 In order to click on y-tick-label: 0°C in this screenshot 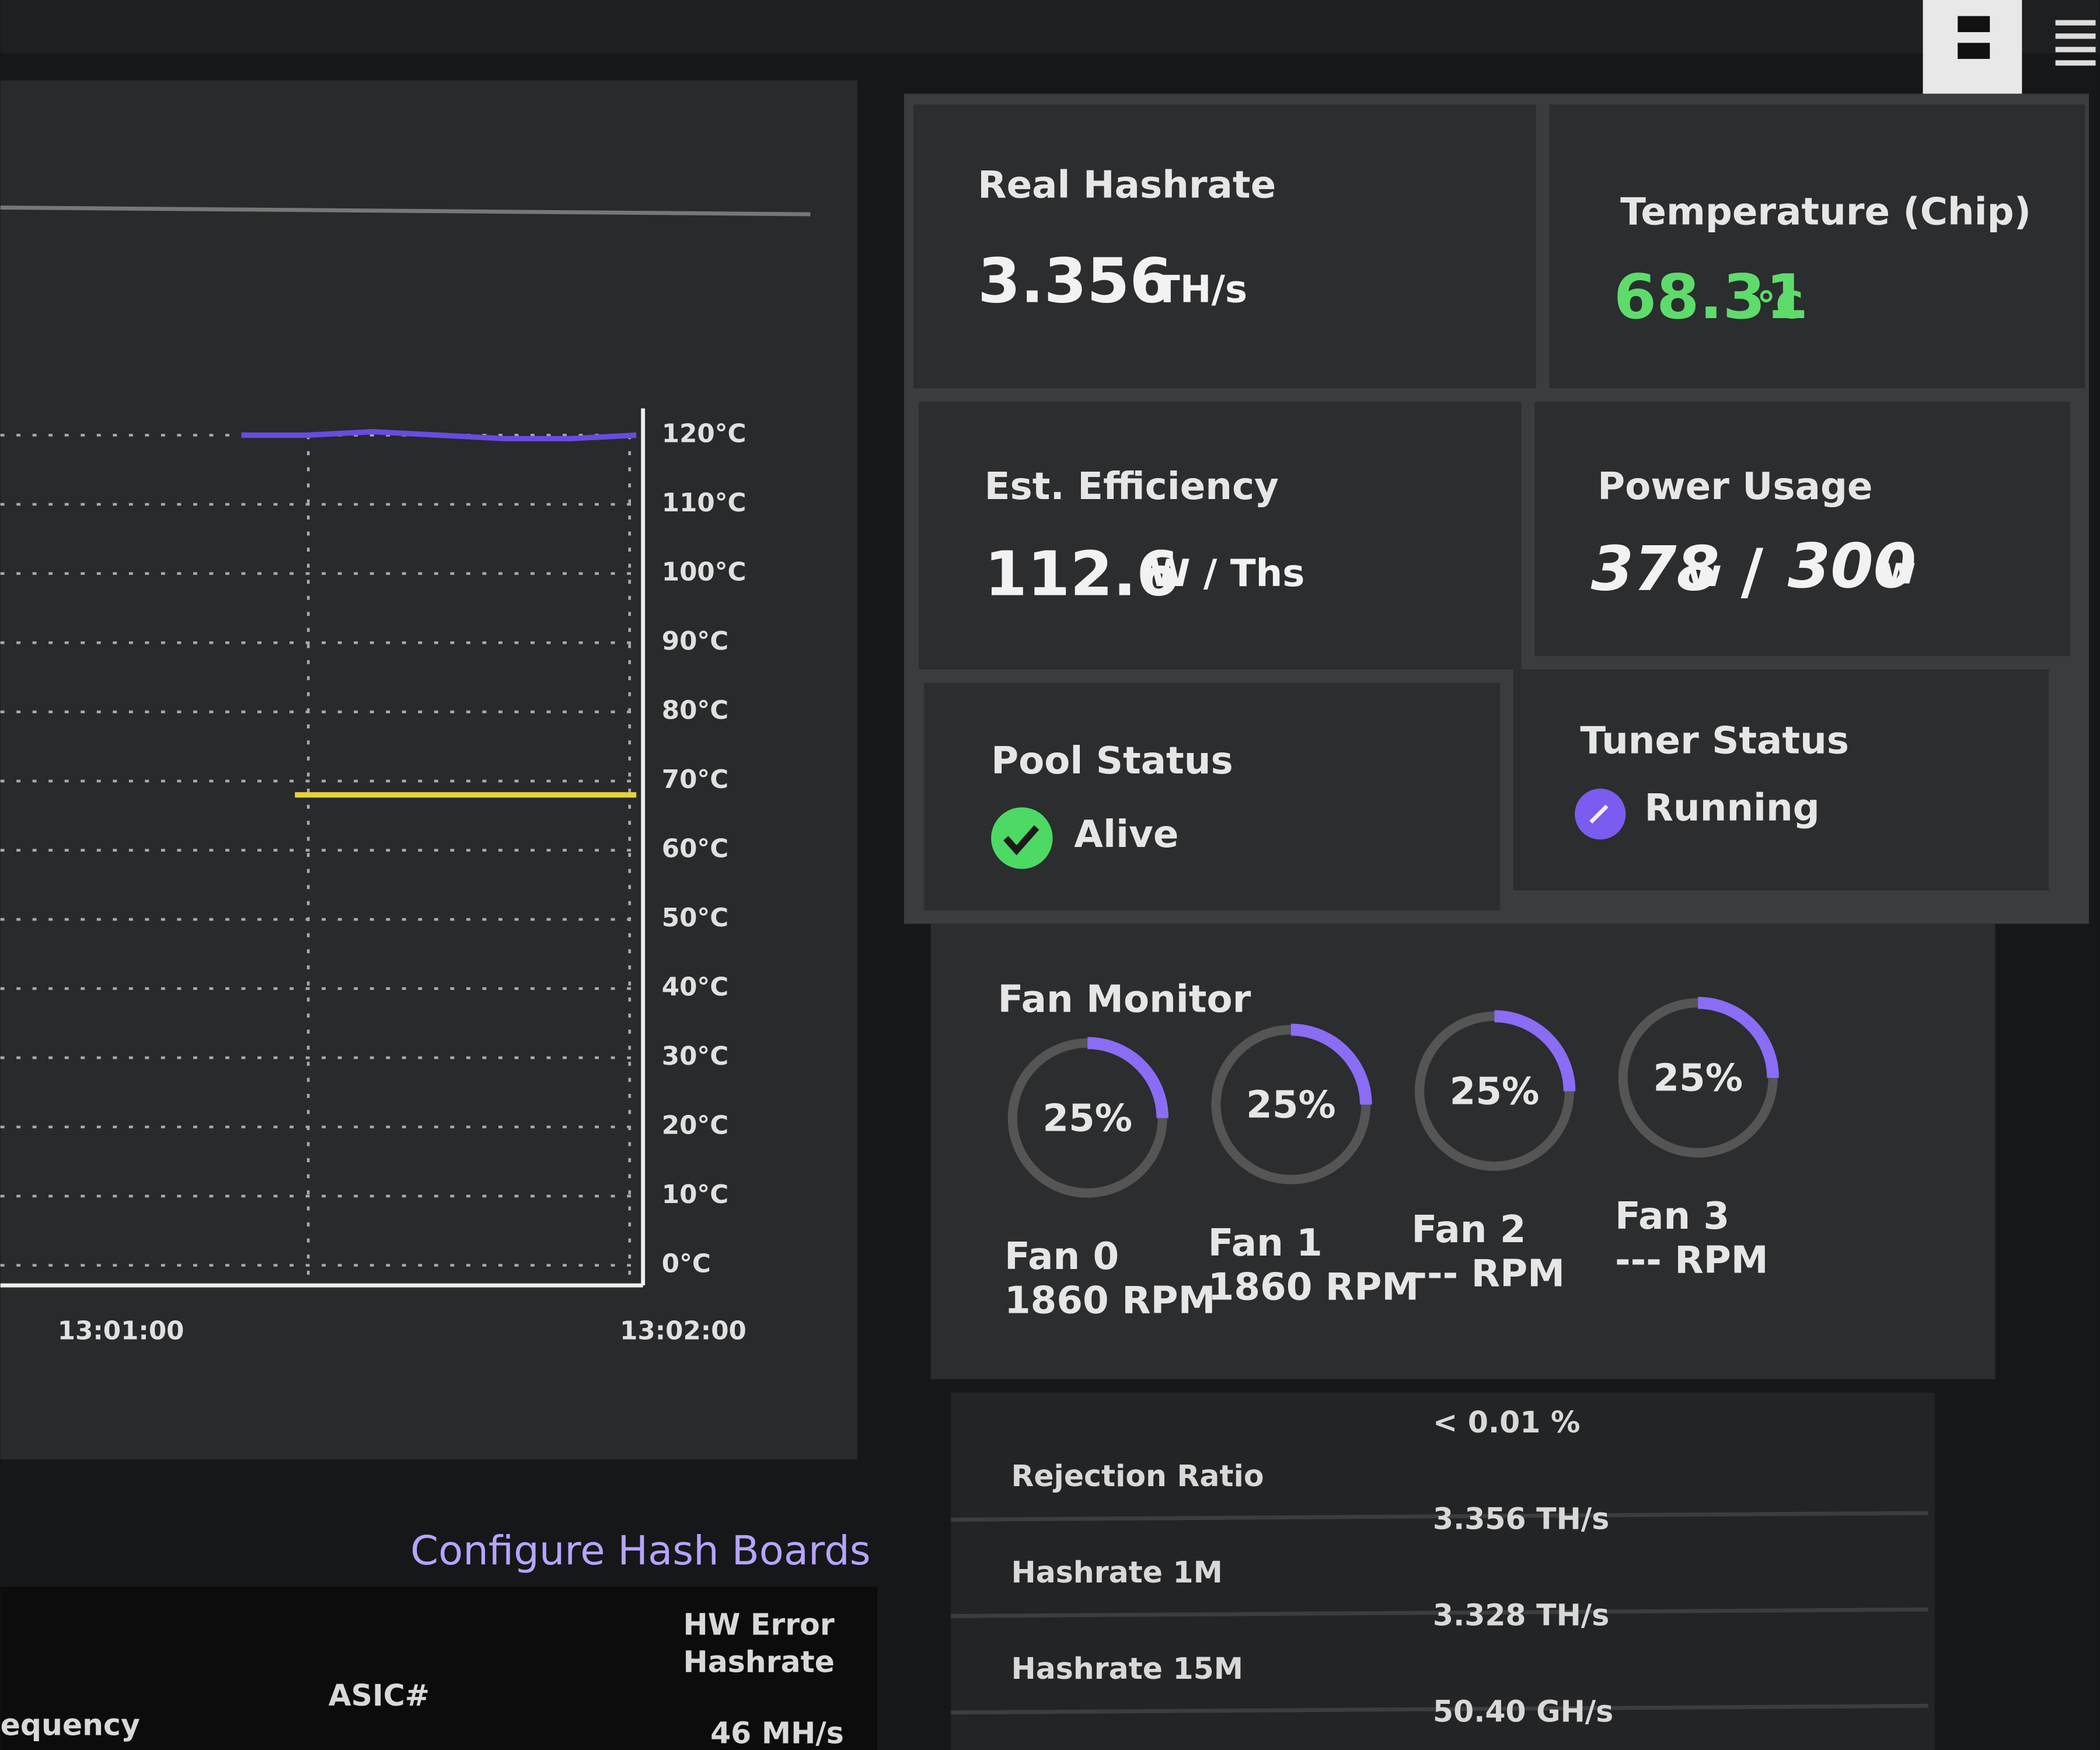, I will do `click(687, 1264)`.